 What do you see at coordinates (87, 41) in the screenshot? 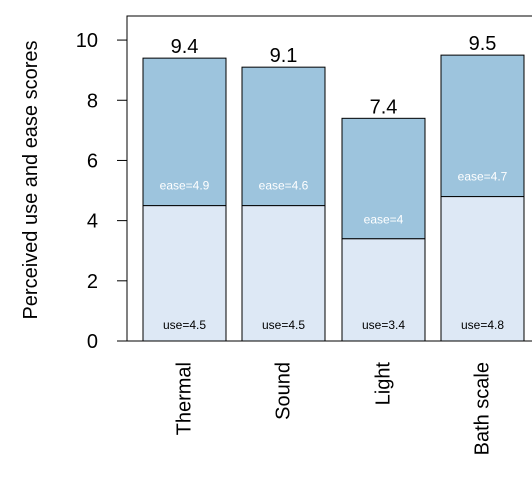
I see `y-tick-label: 10` at bounding box center [87, 41].